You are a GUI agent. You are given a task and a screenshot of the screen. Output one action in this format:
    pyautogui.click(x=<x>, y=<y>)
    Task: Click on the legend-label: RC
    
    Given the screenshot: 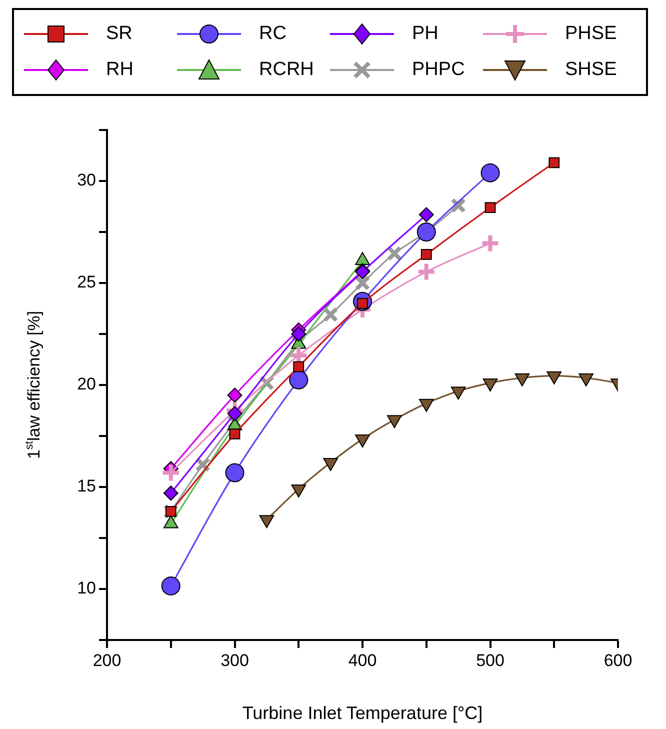 What is the action you would take?
    pyautogui.click(x=272, y=34)
    